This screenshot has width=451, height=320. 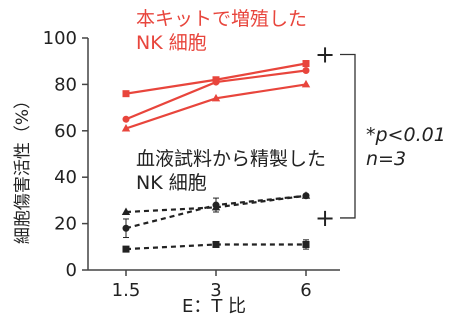 What do you see at coordinates (305, 290) in the screenshot?
I see `x-tick-label: 6` at bounding box center [305, 290].